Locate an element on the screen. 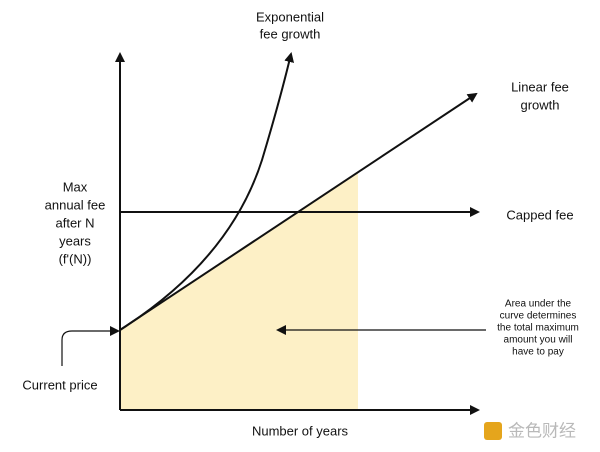 The image size is (600, 452). linear-label: Linear fee is located at coordinates (540, 86).